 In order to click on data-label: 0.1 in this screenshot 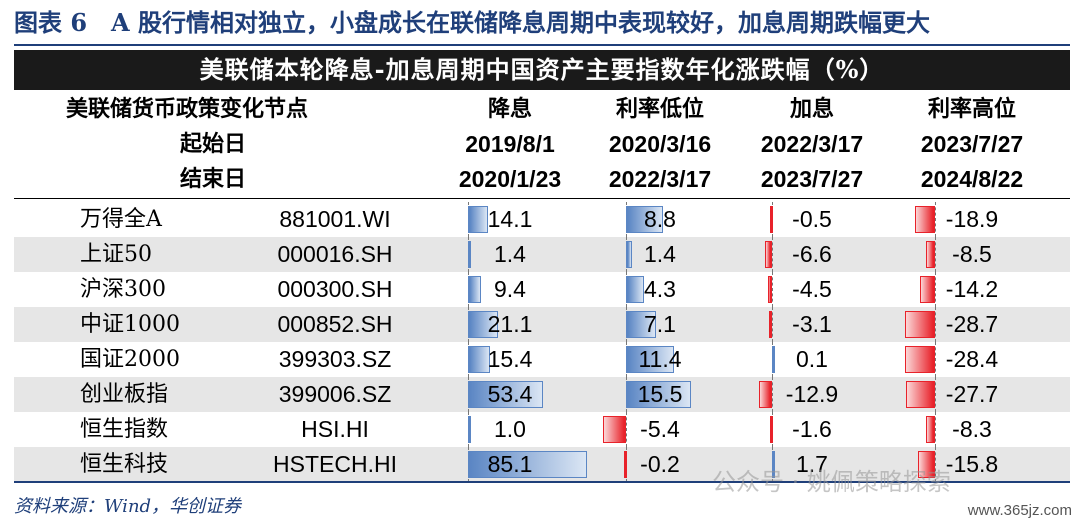, I will do `click(812, 359)`.